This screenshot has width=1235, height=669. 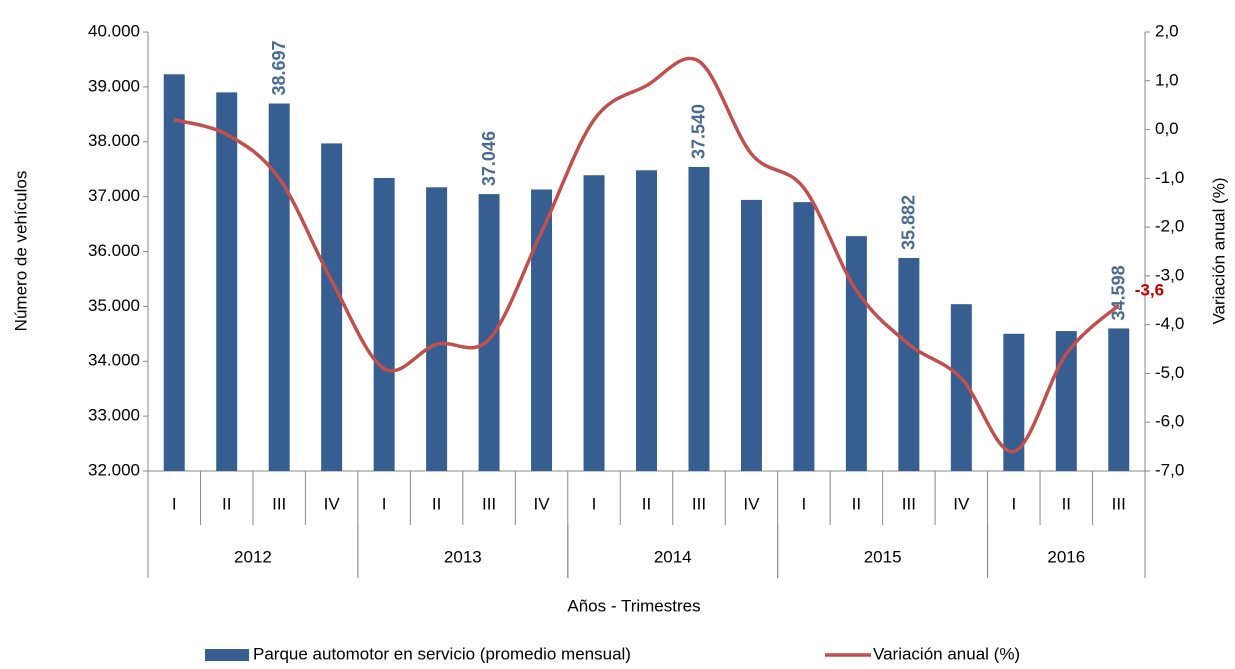 I want to click on y2-tick-label: 1,0, so click(x=1167, y=79).